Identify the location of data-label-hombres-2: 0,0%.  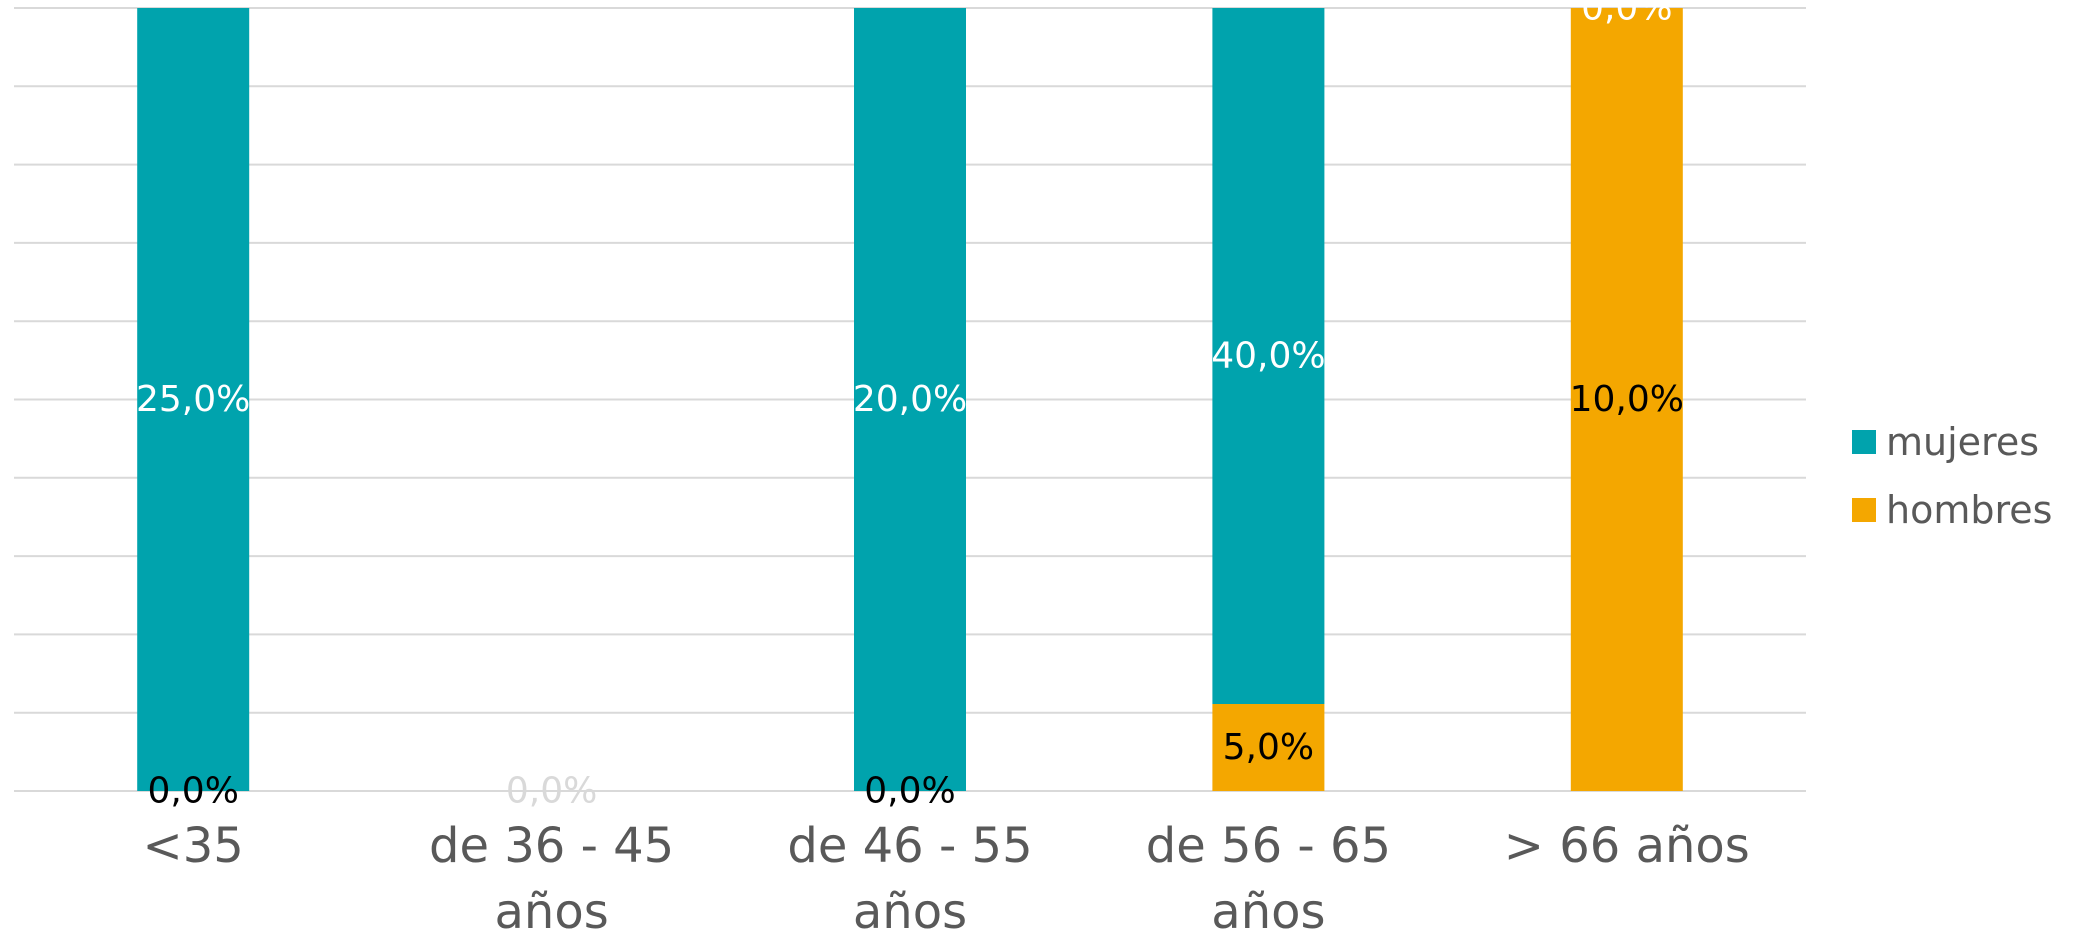
(909, 791).